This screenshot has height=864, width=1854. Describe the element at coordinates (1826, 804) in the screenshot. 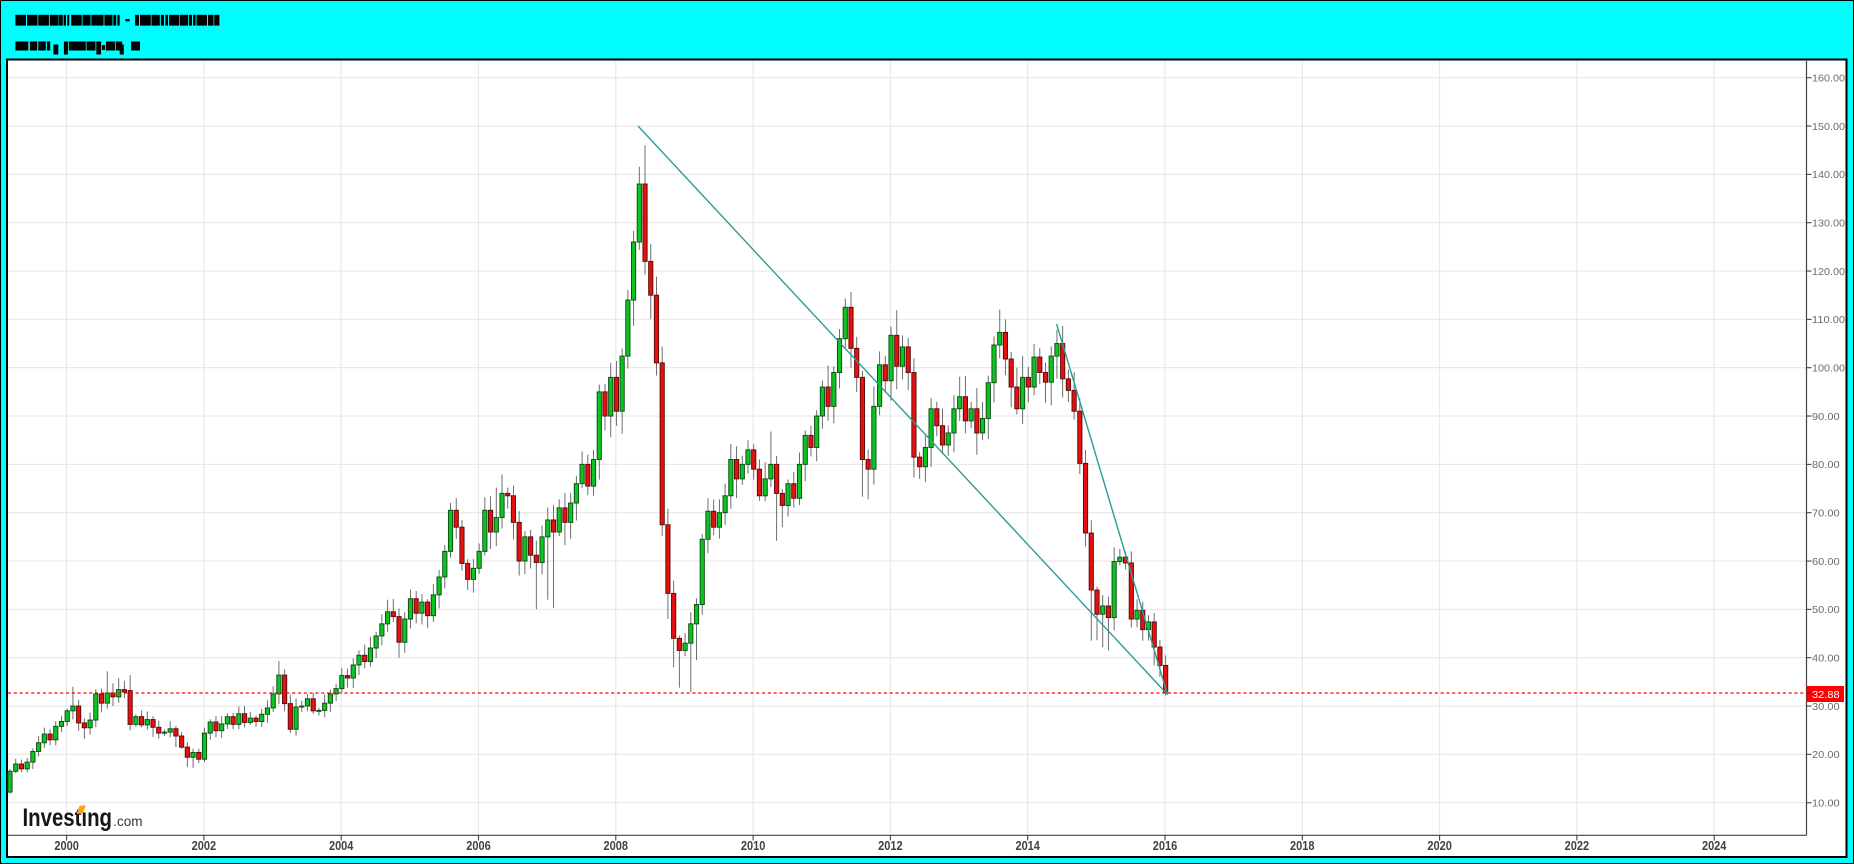

I see `svg-text: 10.00` at that location.